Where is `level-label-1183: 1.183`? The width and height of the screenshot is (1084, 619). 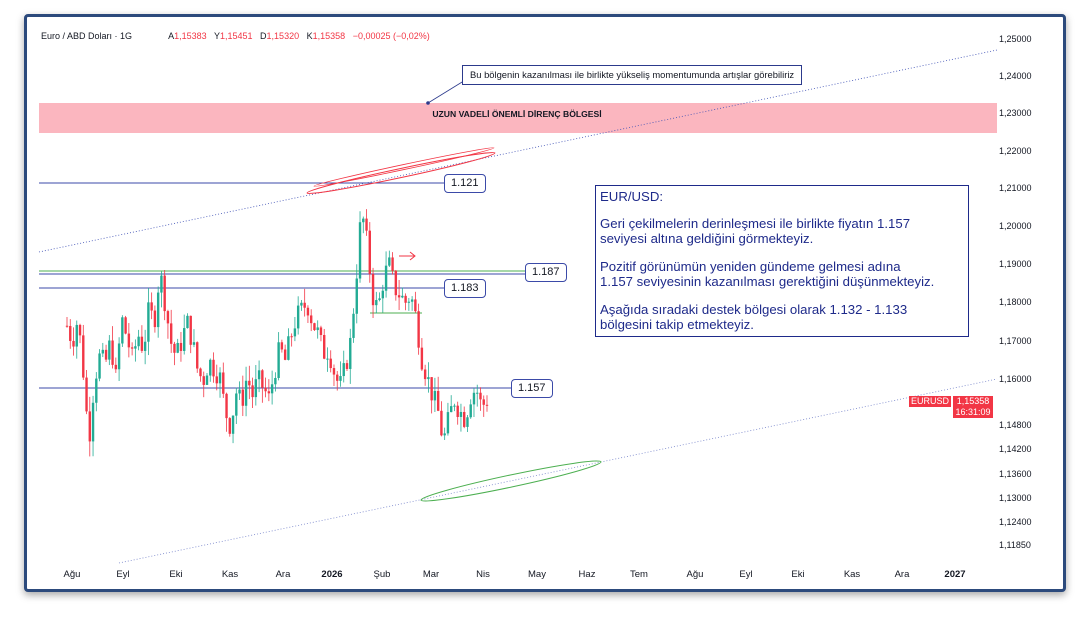 level-label-1183: 1.183 is located at coordinates (465, 288).